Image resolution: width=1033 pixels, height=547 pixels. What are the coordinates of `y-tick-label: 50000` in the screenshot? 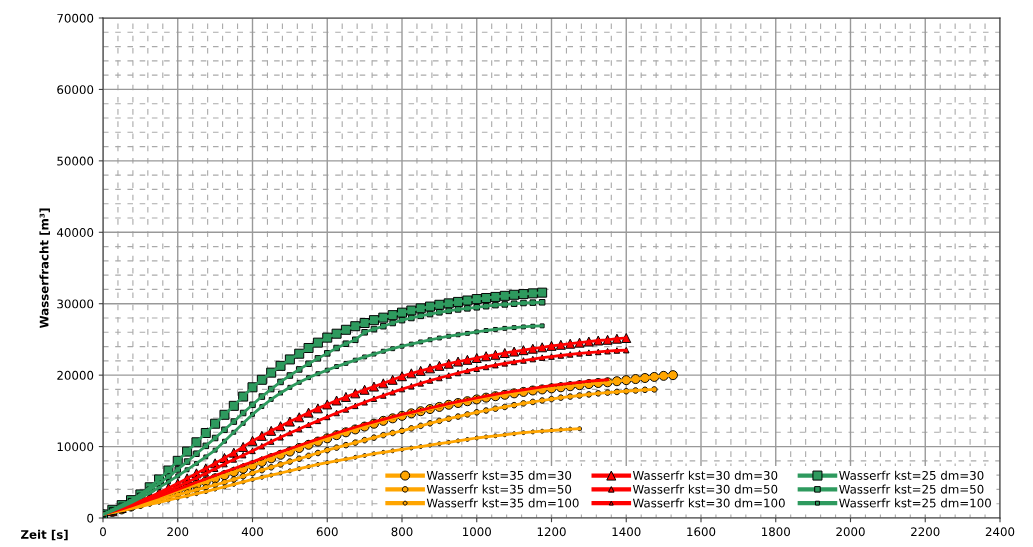 It's located at (75, 161).